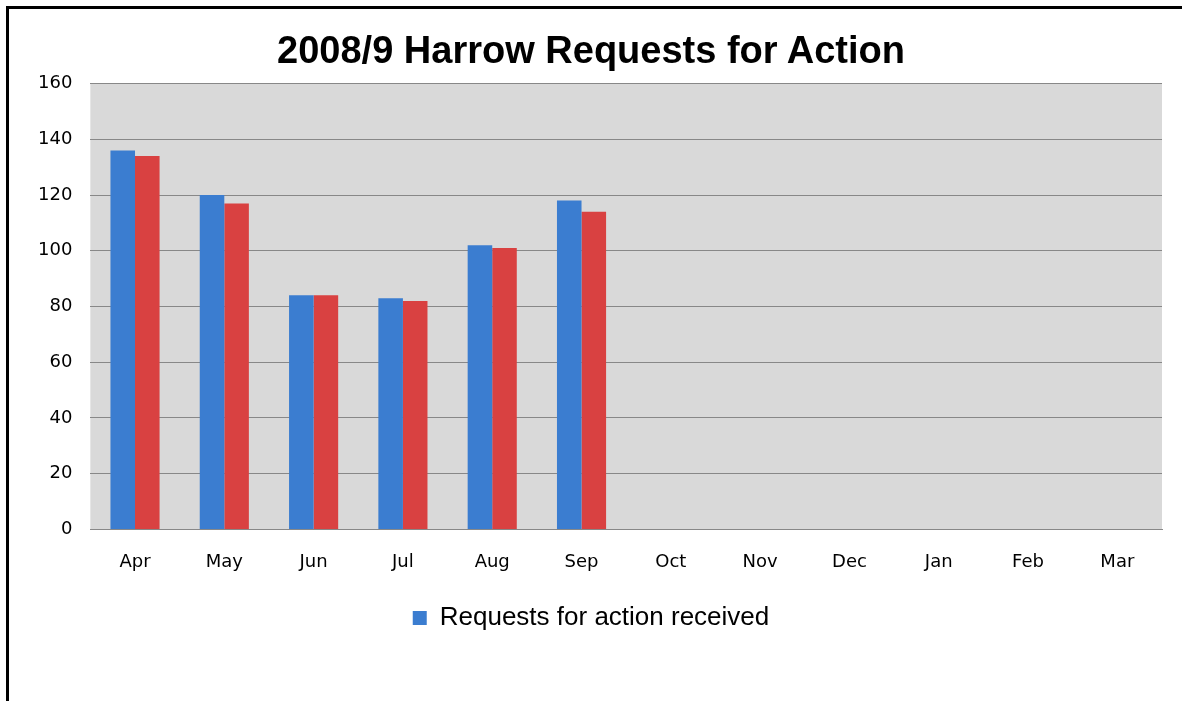  I want to click on x-tick-label: Jan, so click(938, 560).